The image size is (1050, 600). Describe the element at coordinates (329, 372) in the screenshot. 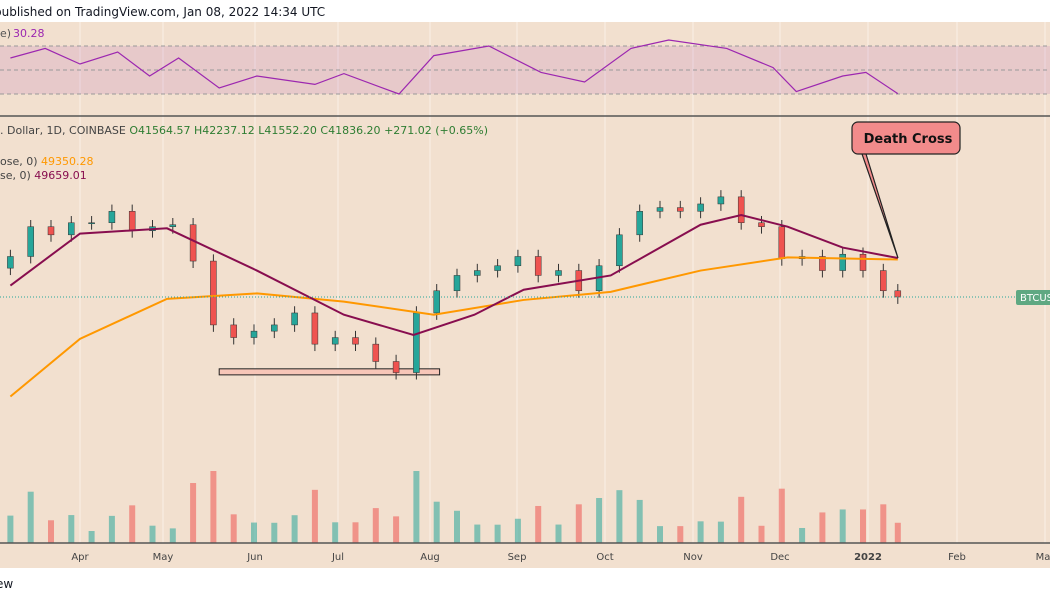

I see `support-zone` at that location.